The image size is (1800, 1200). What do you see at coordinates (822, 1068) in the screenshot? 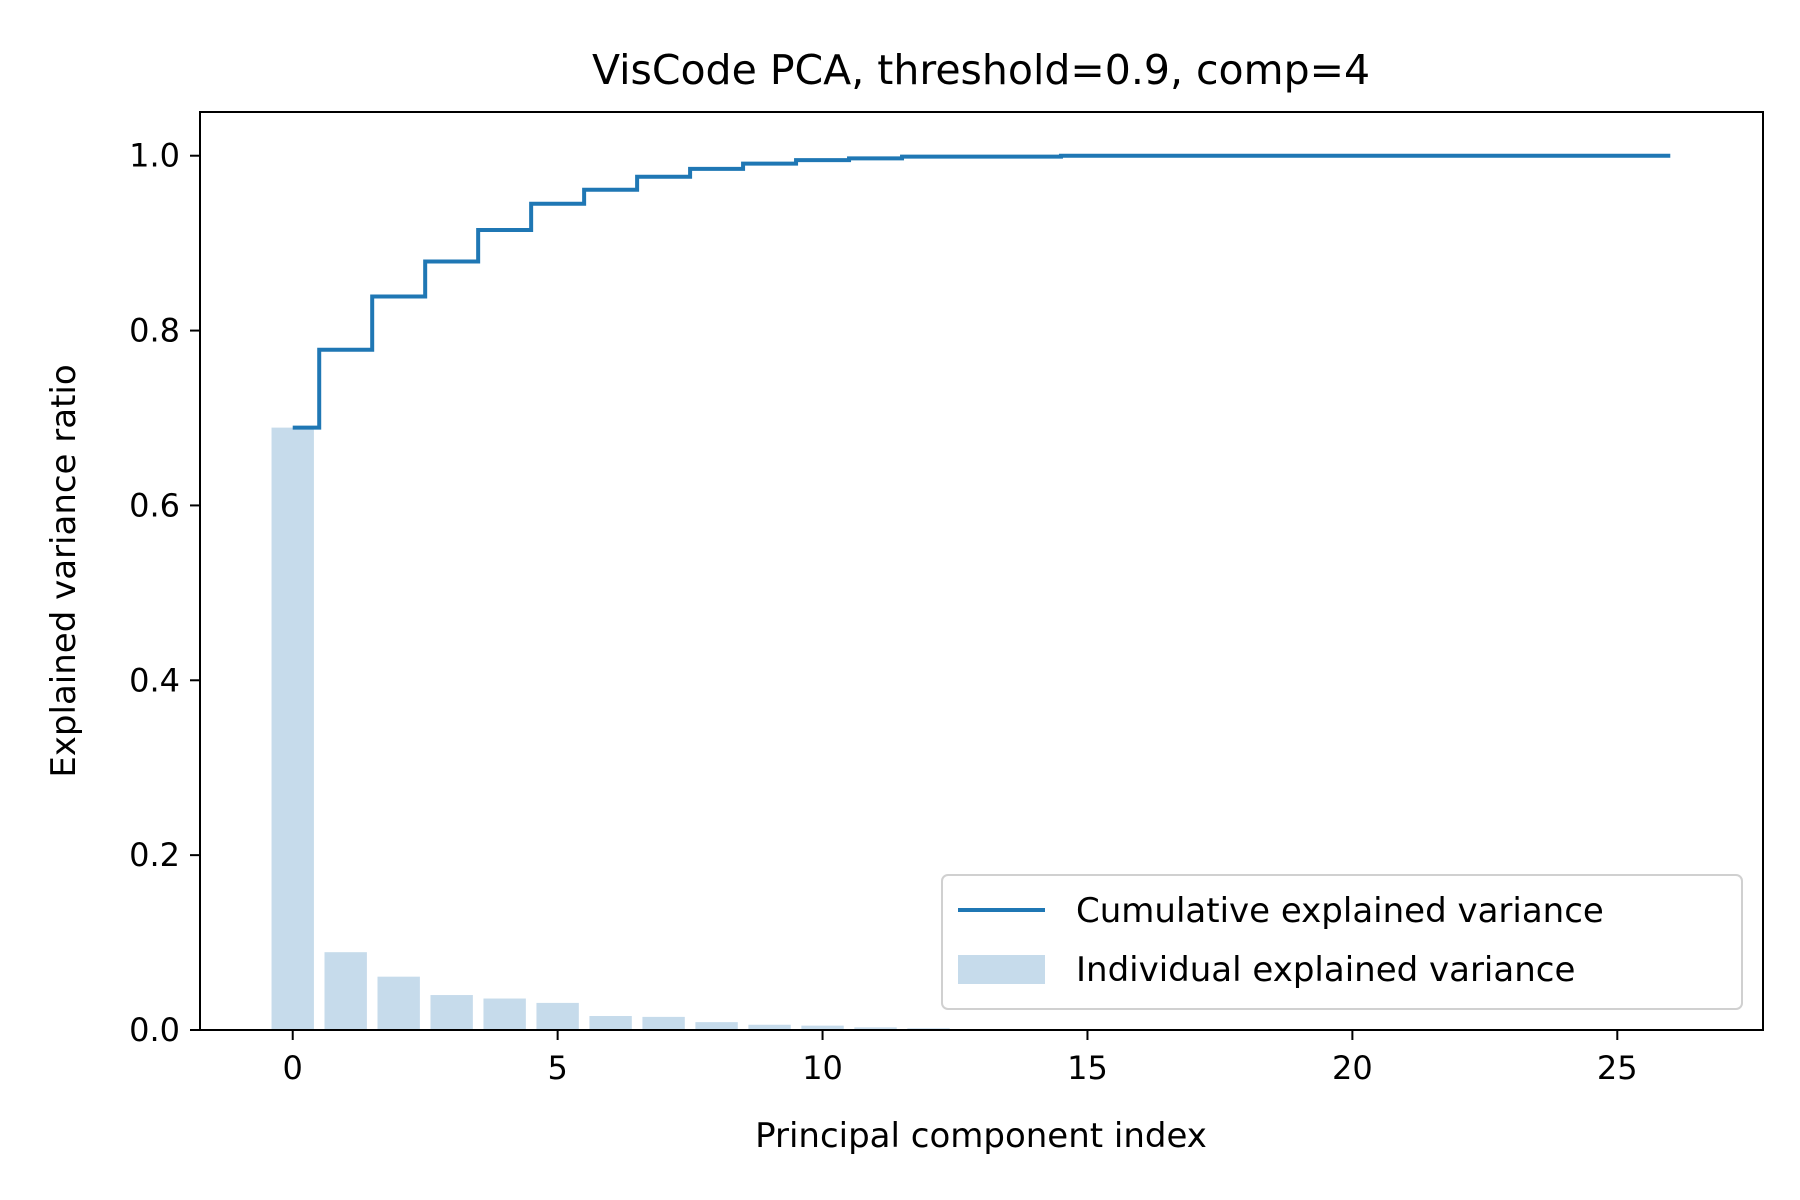
I see `x-tick-label-10: 10` at bounding box center [822, 1068].